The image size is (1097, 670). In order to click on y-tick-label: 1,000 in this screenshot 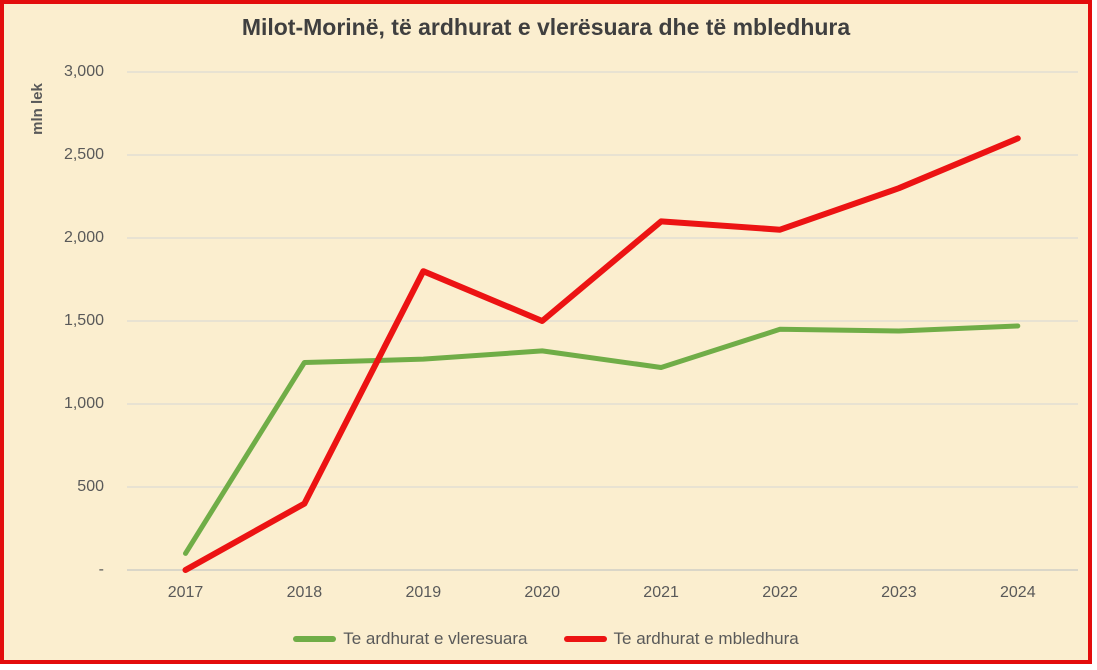, I will do `click(83, 403)`.